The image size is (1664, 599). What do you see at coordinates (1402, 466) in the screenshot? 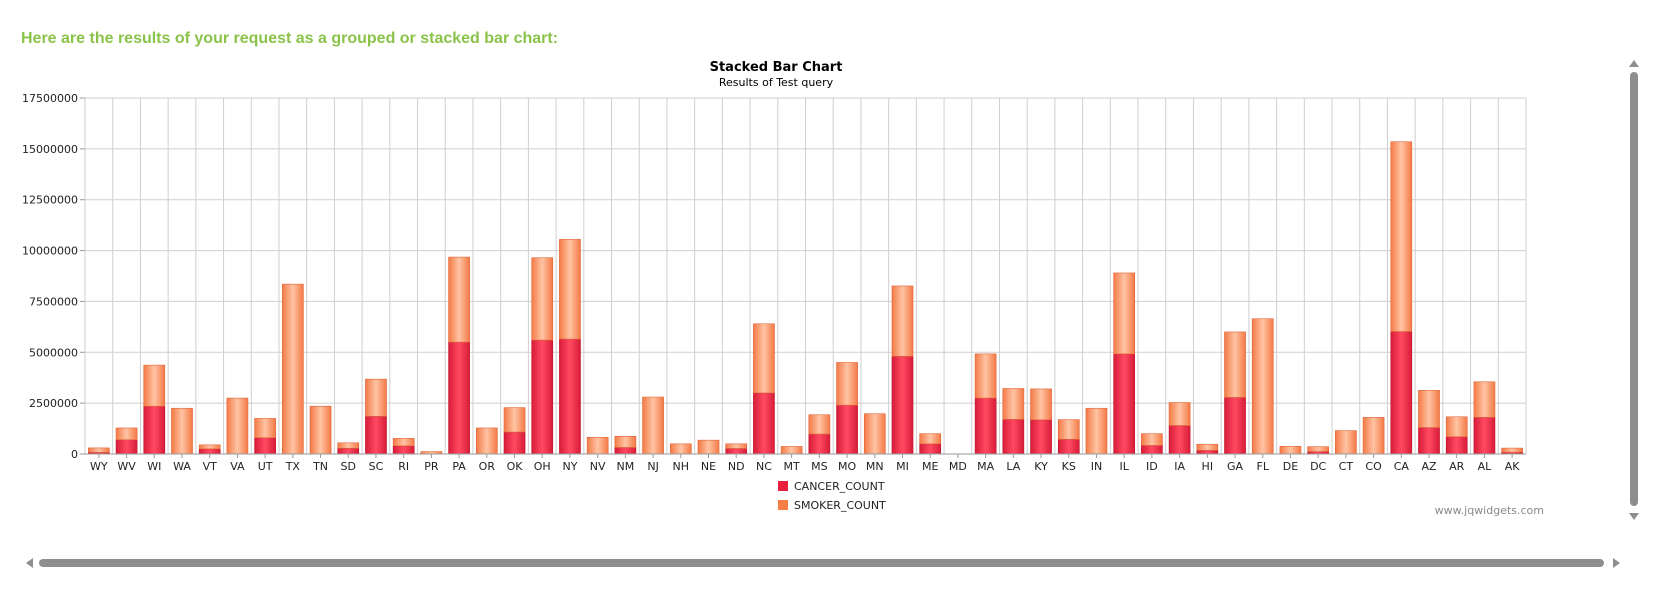
I see `x-tick-label: CA` at bounding box center [1402, 466].